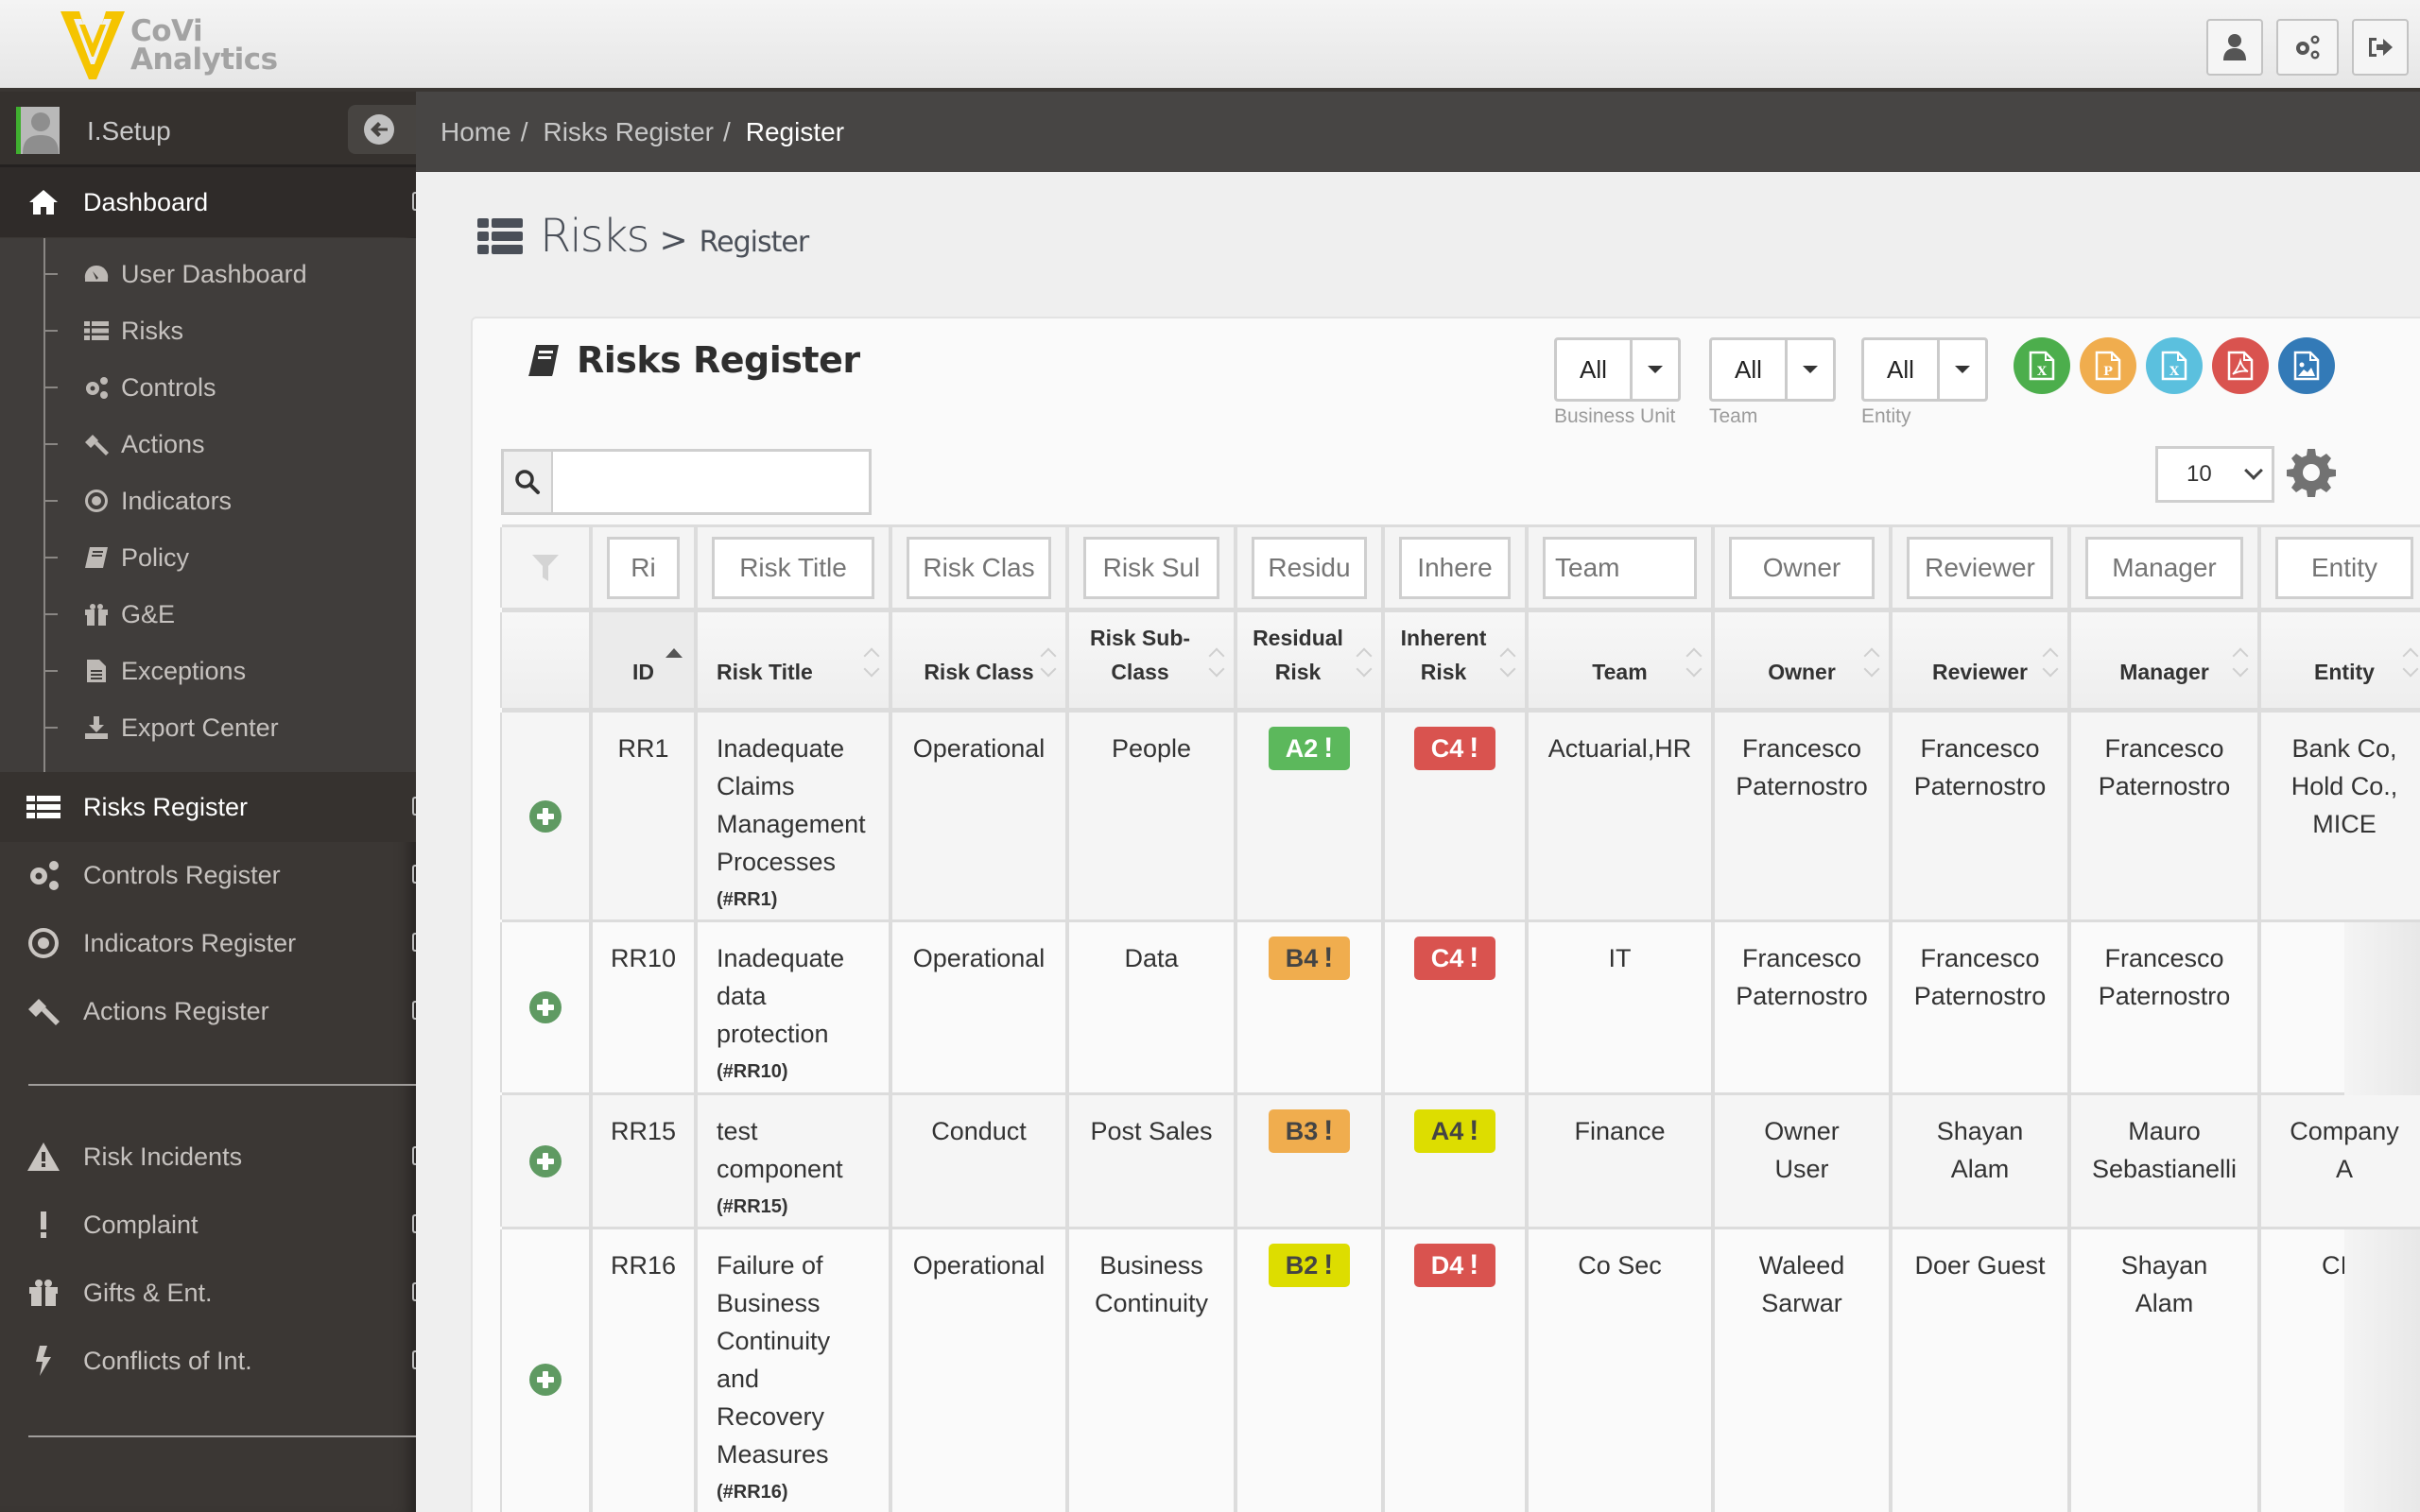 This screenshot has height=1512, width=2420. I want to click on sidebar-item-g-and-e: G&E, so click(227, 614).